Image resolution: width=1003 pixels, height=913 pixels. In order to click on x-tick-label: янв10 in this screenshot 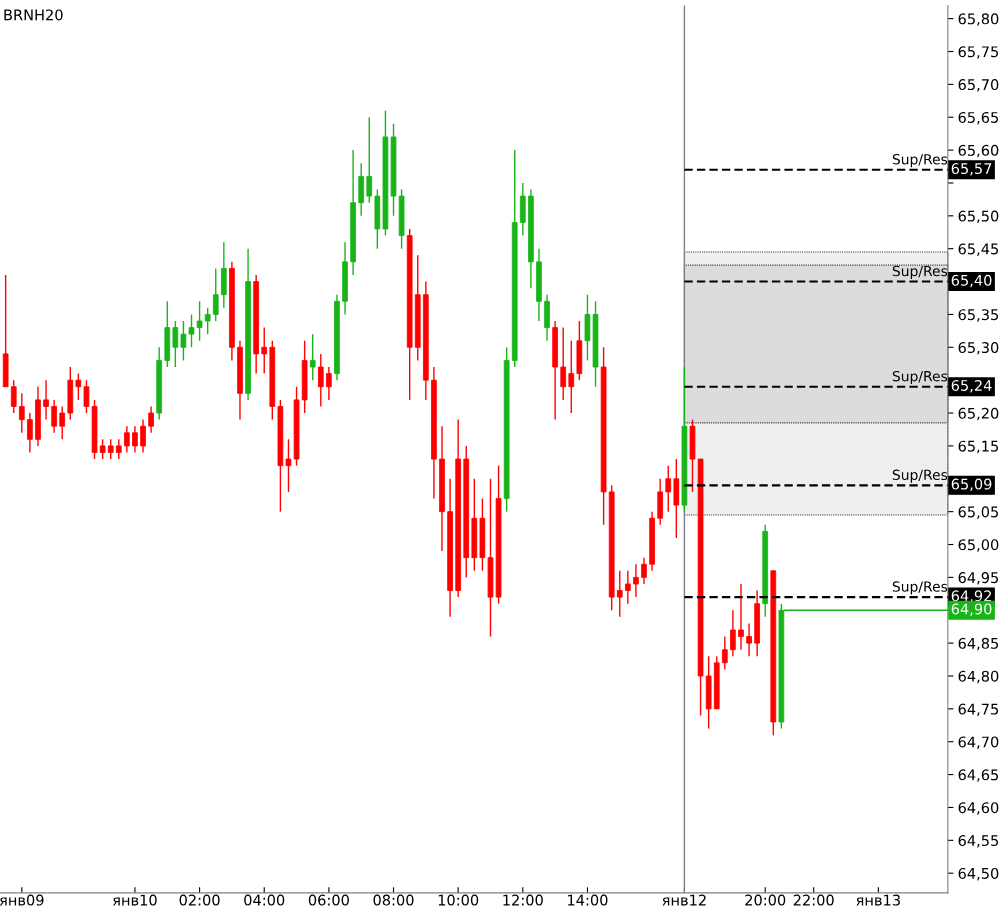, I will do `click(135, 900)`.